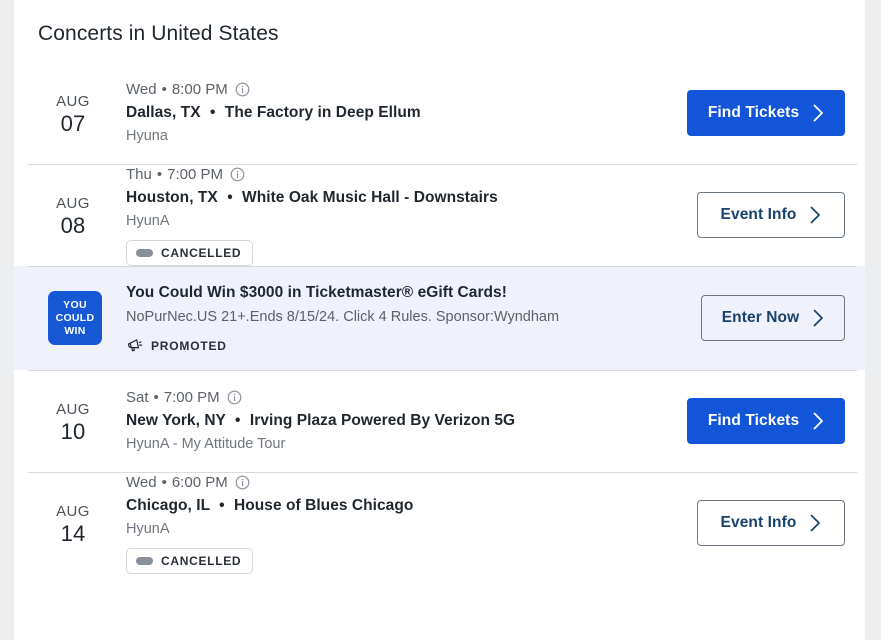  What do you see at coordinates (406, 397) in the screenshot?
I see `event-when: Sat • 7:00 PM` at bounding box center [406, 397].